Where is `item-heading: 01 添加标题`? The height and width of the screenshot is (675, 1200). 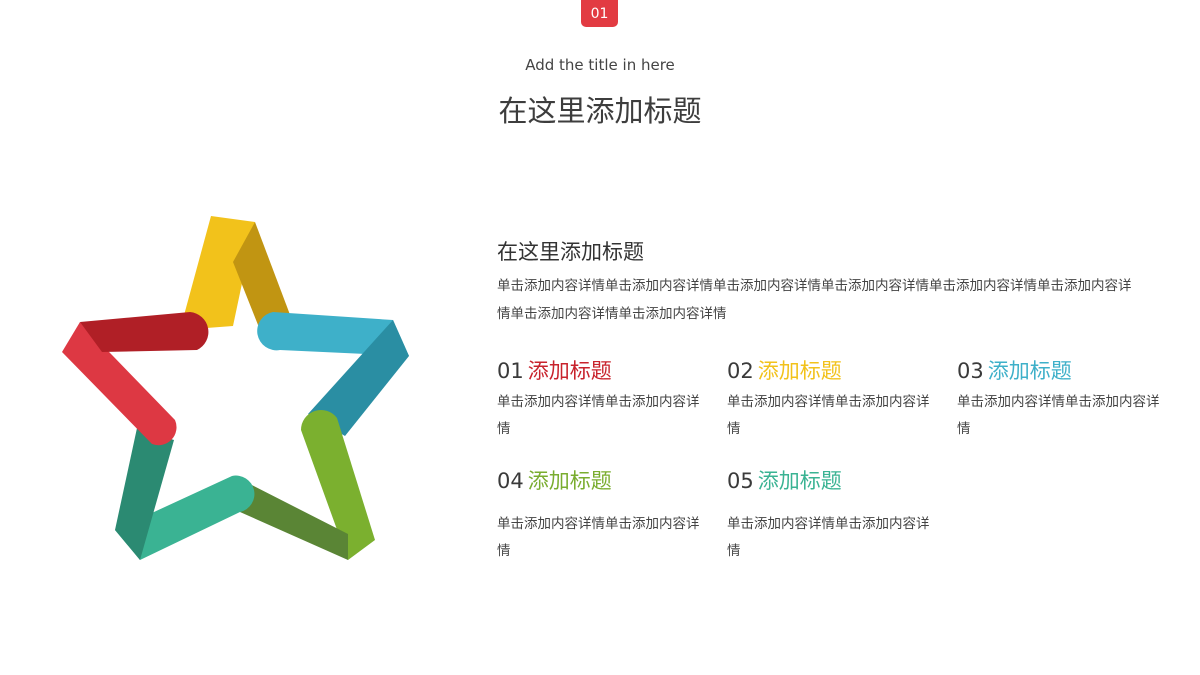 item-heading: 01 添加标题 is located at coordinates (602, 371).